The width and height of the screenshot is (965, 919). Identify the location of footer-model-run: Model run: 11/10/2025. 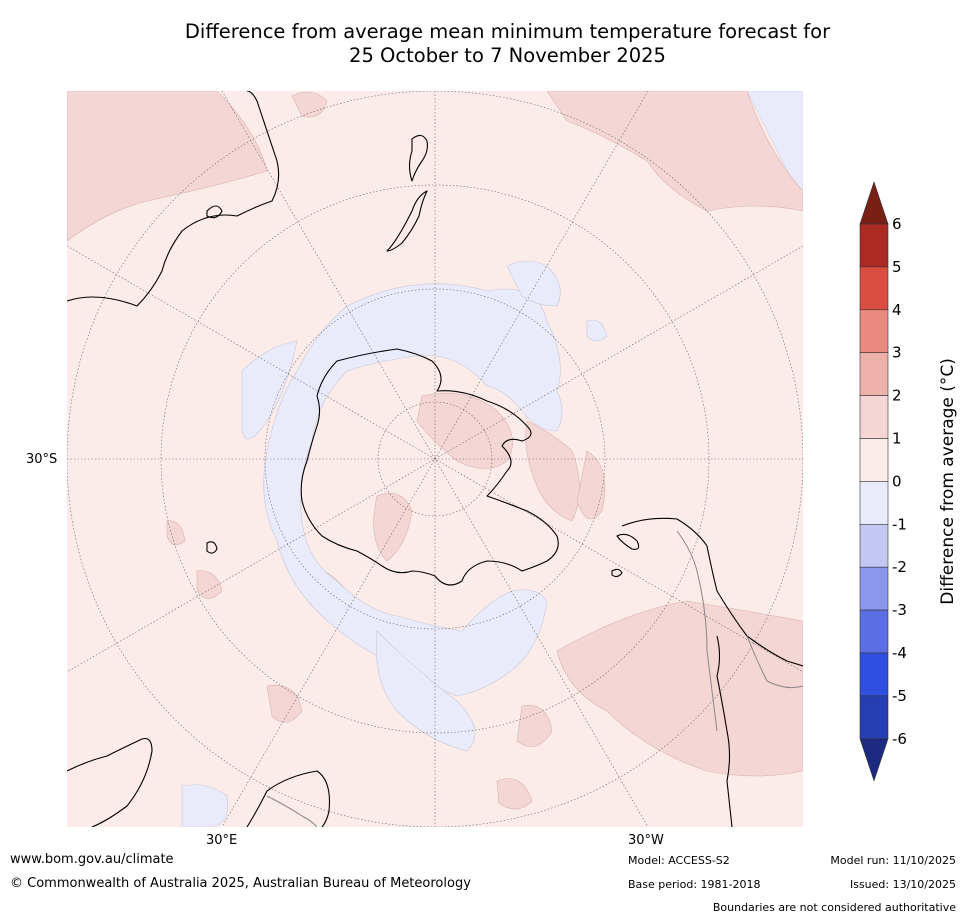
(893, 860).